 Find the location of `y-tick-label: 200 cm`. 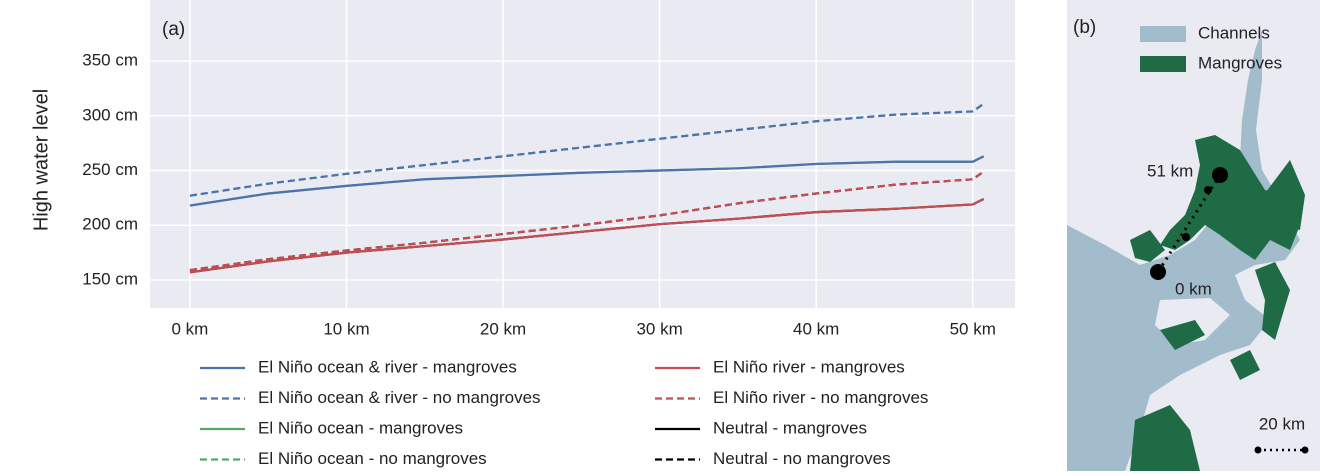

y-tick-label: 200 cm is located at coordinates (110, 224).